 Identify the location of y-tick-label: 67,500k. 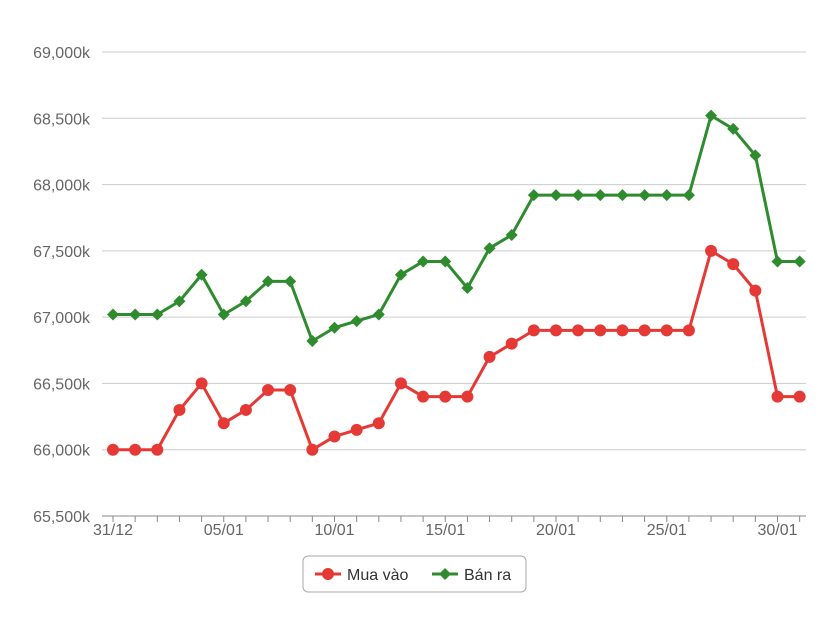
(62, 252).